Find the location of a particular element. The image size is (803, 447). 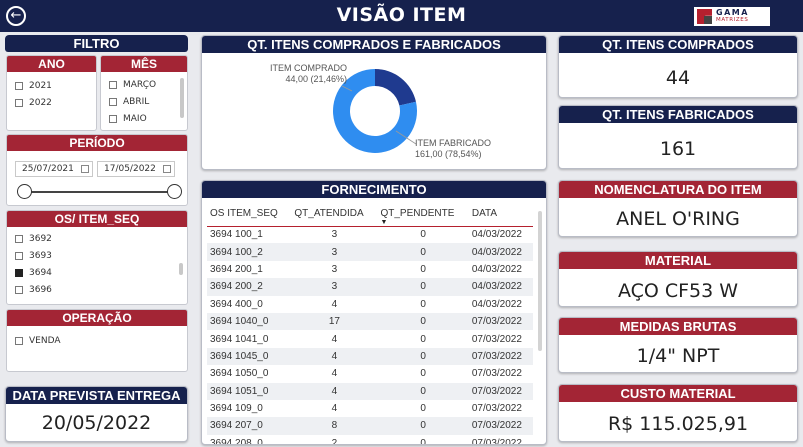

cell-qt-atendida: 17 is located at coordinates (334, 321).